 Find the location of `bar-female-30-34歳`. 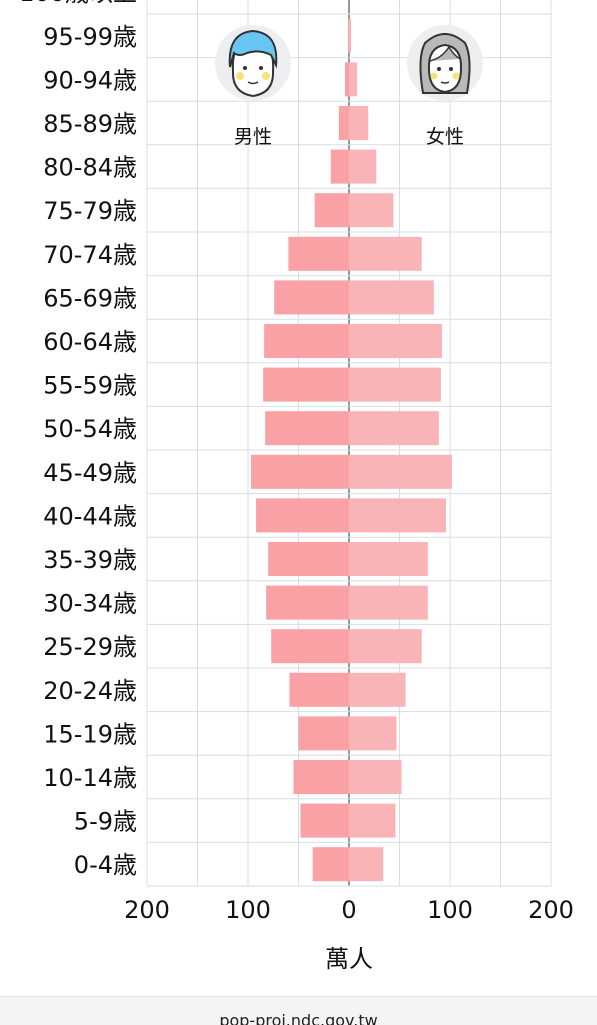

bar-female-30-34歳 is located at coordinates (388, 602).